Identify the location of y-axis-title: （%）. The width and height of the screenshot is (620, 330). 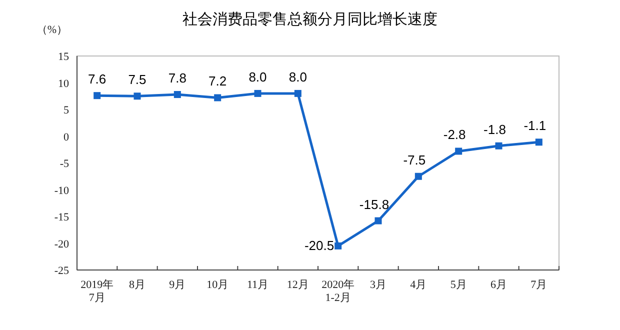
(52, 30).